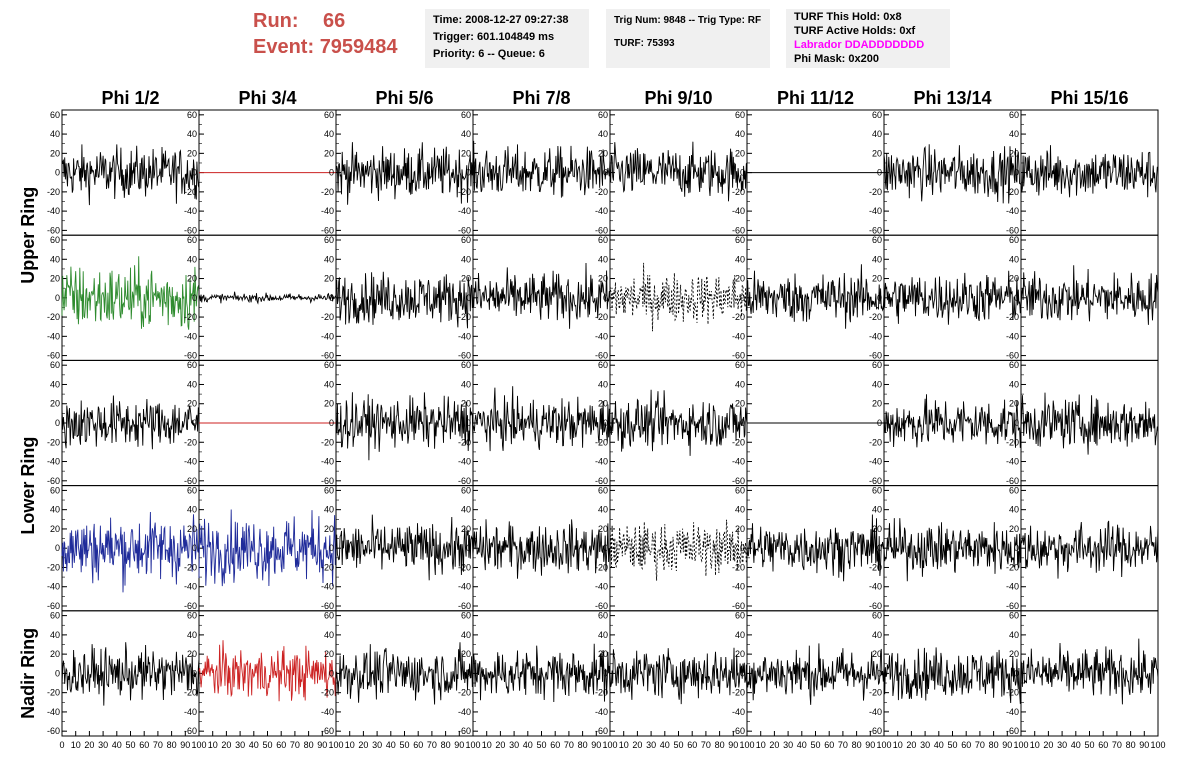 The image size is (1196, 772). What do you see at coordinates (1089, 98) in the screenshot?
I see `column-header: Phi 15/16` at bounding box center [1089, 98].